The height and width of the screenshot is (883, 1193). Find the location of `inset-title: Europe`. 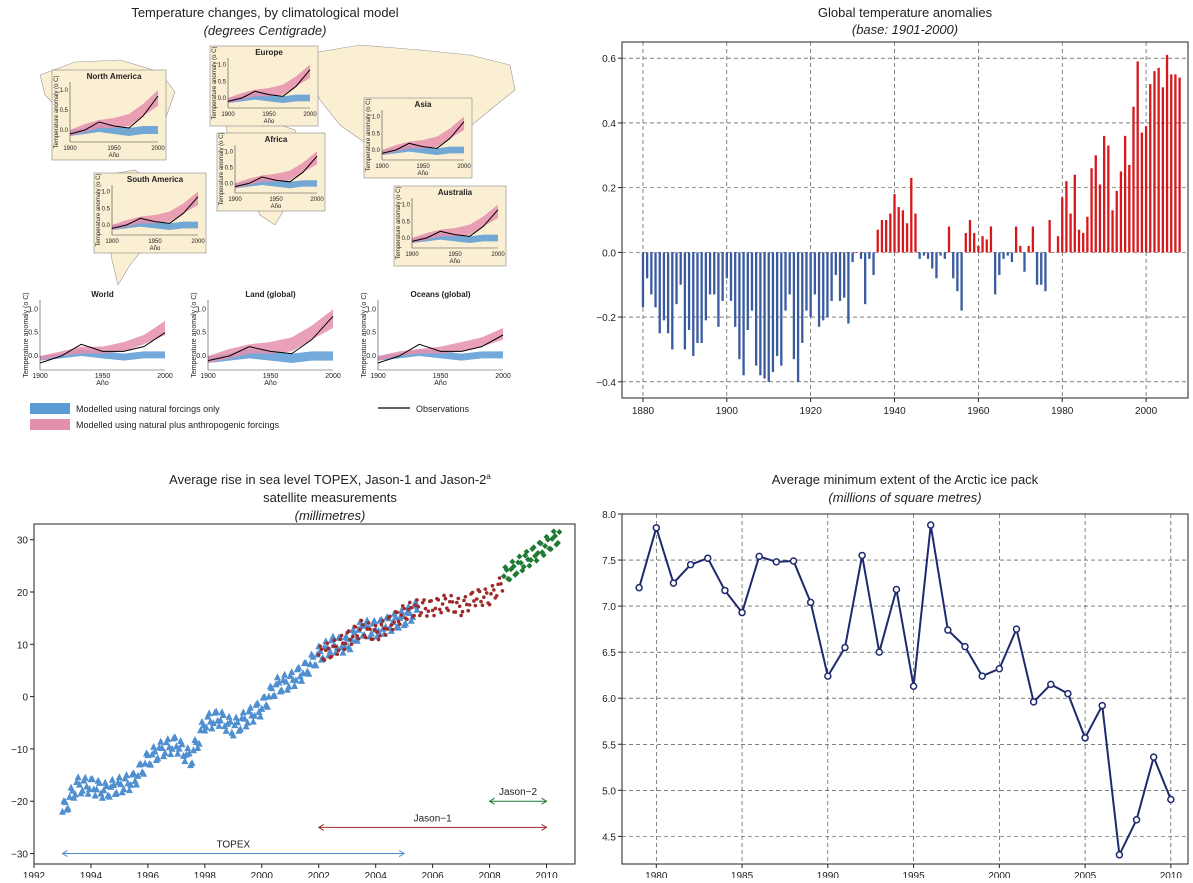

inset-title: Europe is located at coordinates (269, 52).